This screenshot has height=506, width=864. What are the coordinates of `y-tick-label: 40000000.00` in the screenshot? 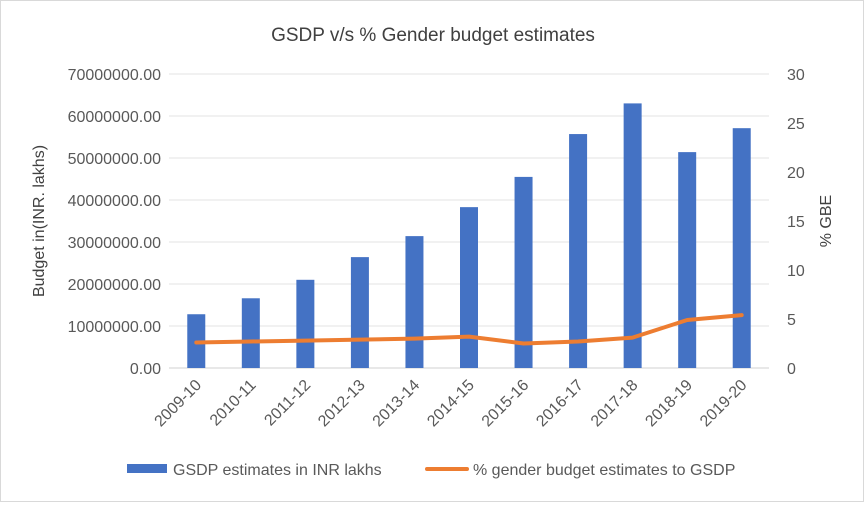 It's located at (115, 201).